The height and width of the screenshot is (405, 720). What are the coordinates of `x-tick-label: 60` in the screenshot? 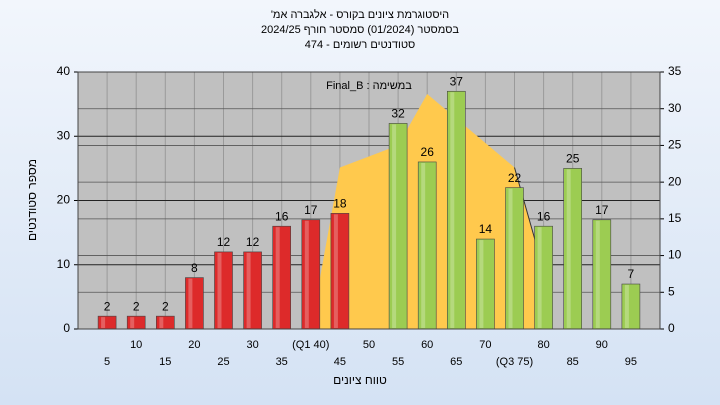 It's located at (427, 345).